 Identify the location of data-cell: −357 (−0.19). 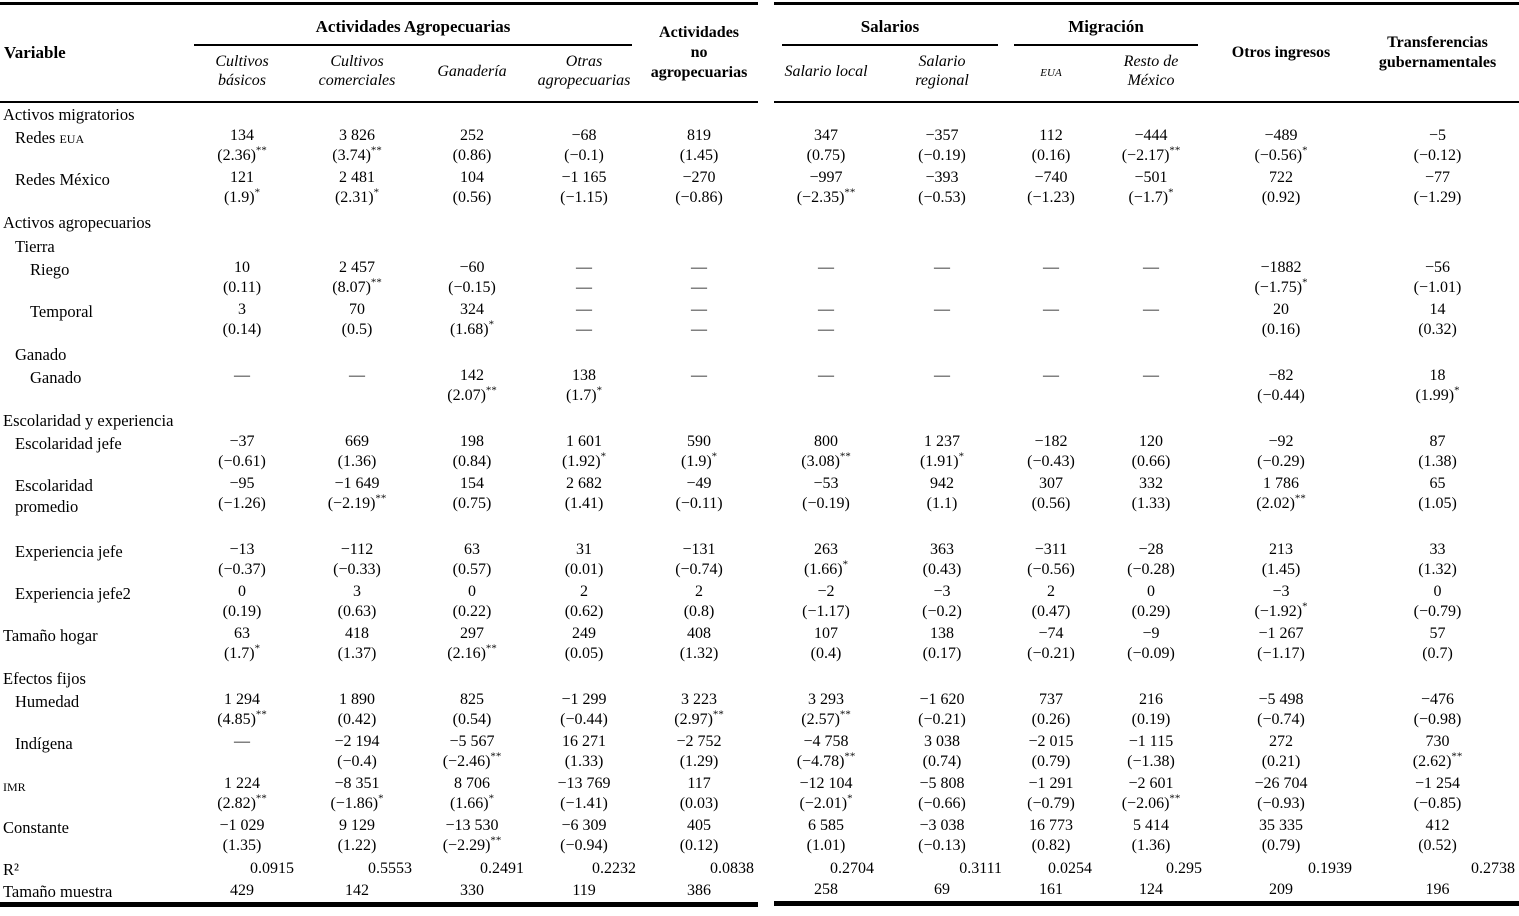
(942, 147).